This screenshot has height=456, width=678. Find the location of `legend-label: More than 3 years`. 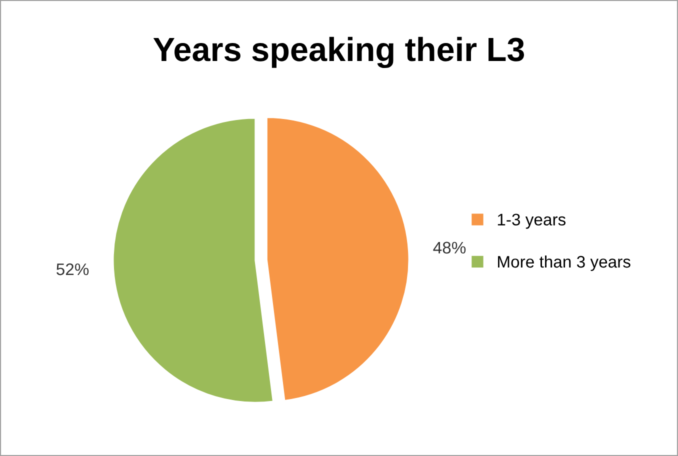

legend-label: More than 3 years is located at coordinates (564, 263).